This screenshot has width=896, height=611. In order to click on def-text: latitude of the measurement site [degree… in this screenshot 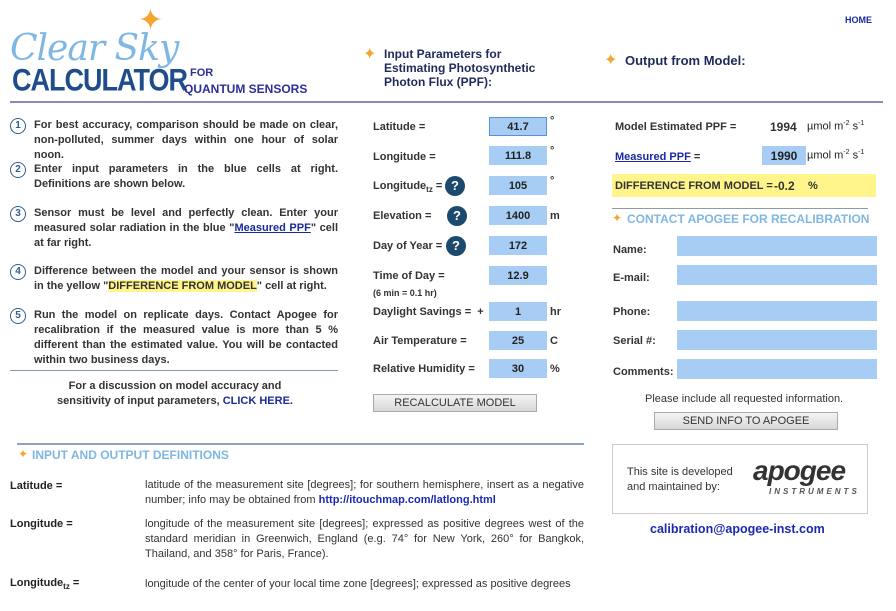, I will do `click(364, 492)`.